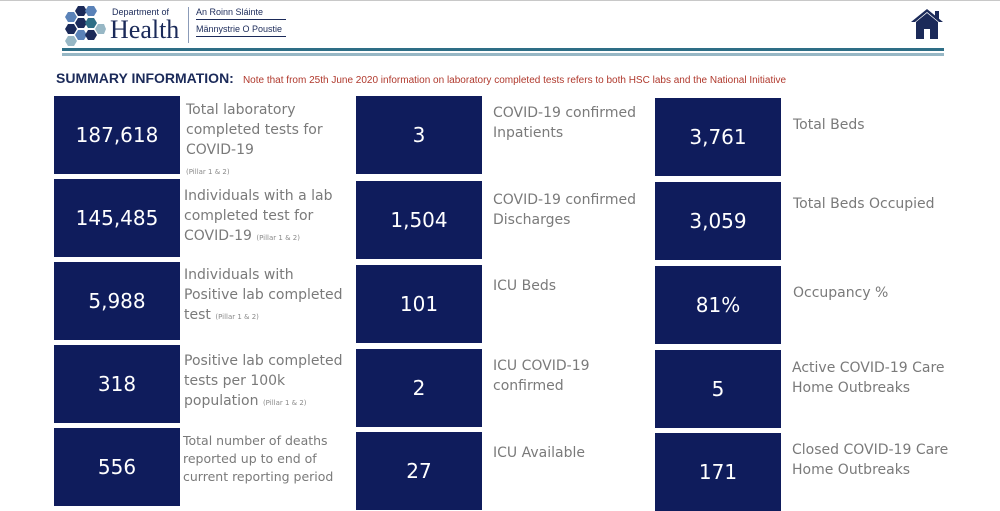  I want to click on logo-manx-name: Männystrie O Poustie, so click(239, 29).